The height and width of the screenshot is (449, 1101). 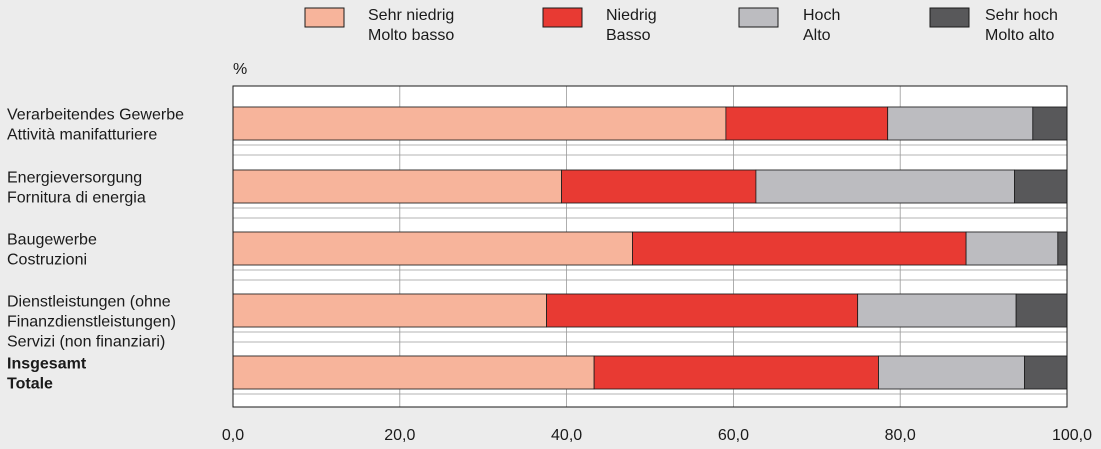 I want to click on legend-label: Basso, so click(x=628, y=35).